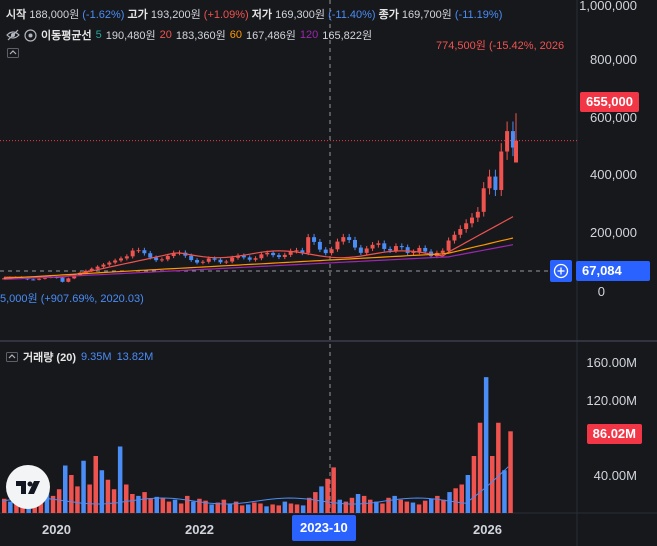 The height and width of the screenshot is (546, 657). Describe the element at coordinates (388, 15) in the screenshot. I see `close-label: 종가` at that location.